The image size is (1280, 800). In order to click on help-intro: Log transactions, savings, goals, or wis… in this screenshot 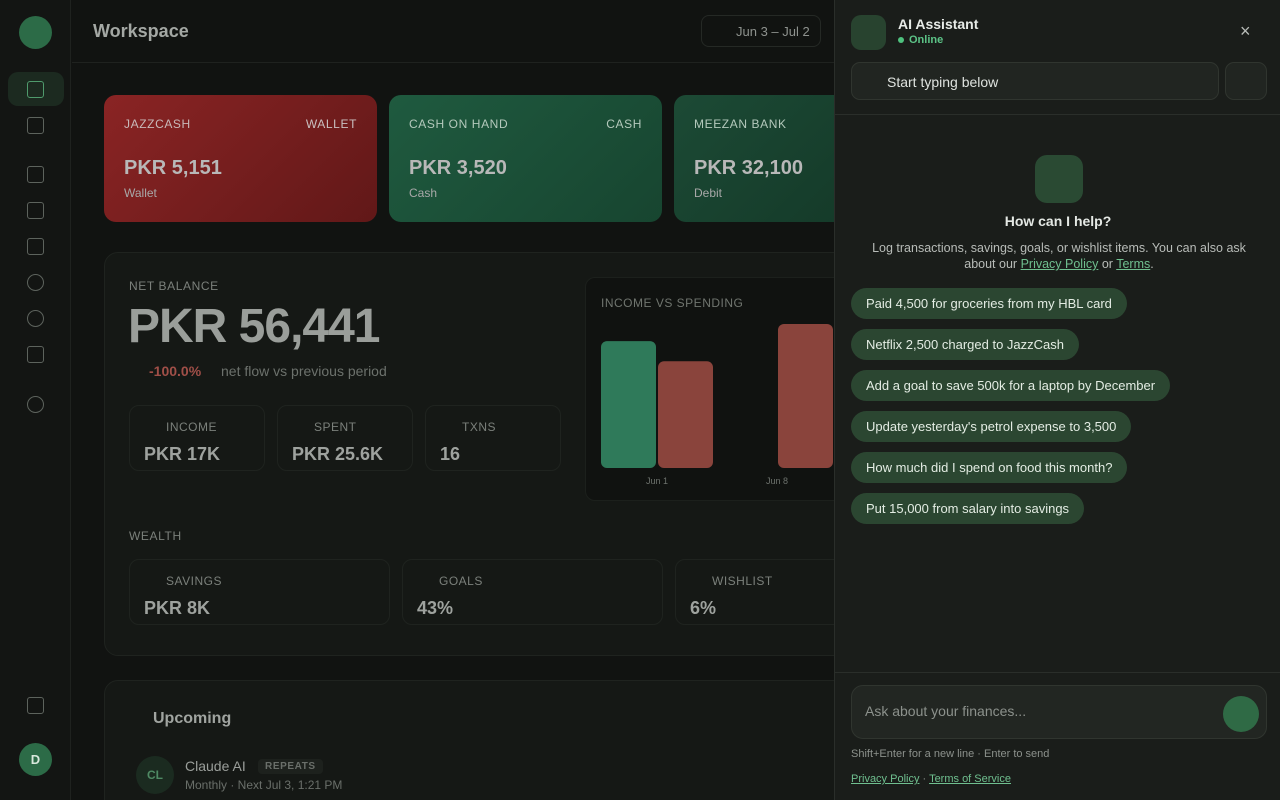, I will do `click(1059, 256)`.